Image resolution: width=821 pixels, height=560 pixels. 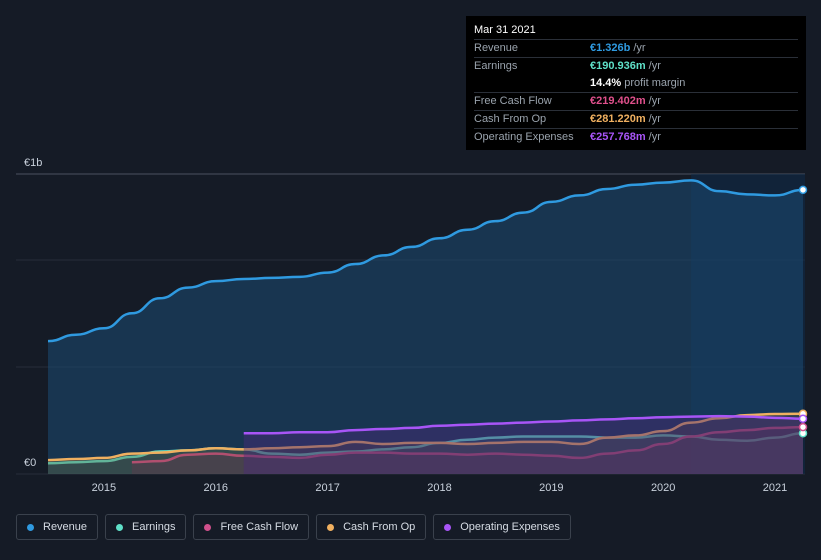 I want to click on end-markers, so click(x=803, y=311).